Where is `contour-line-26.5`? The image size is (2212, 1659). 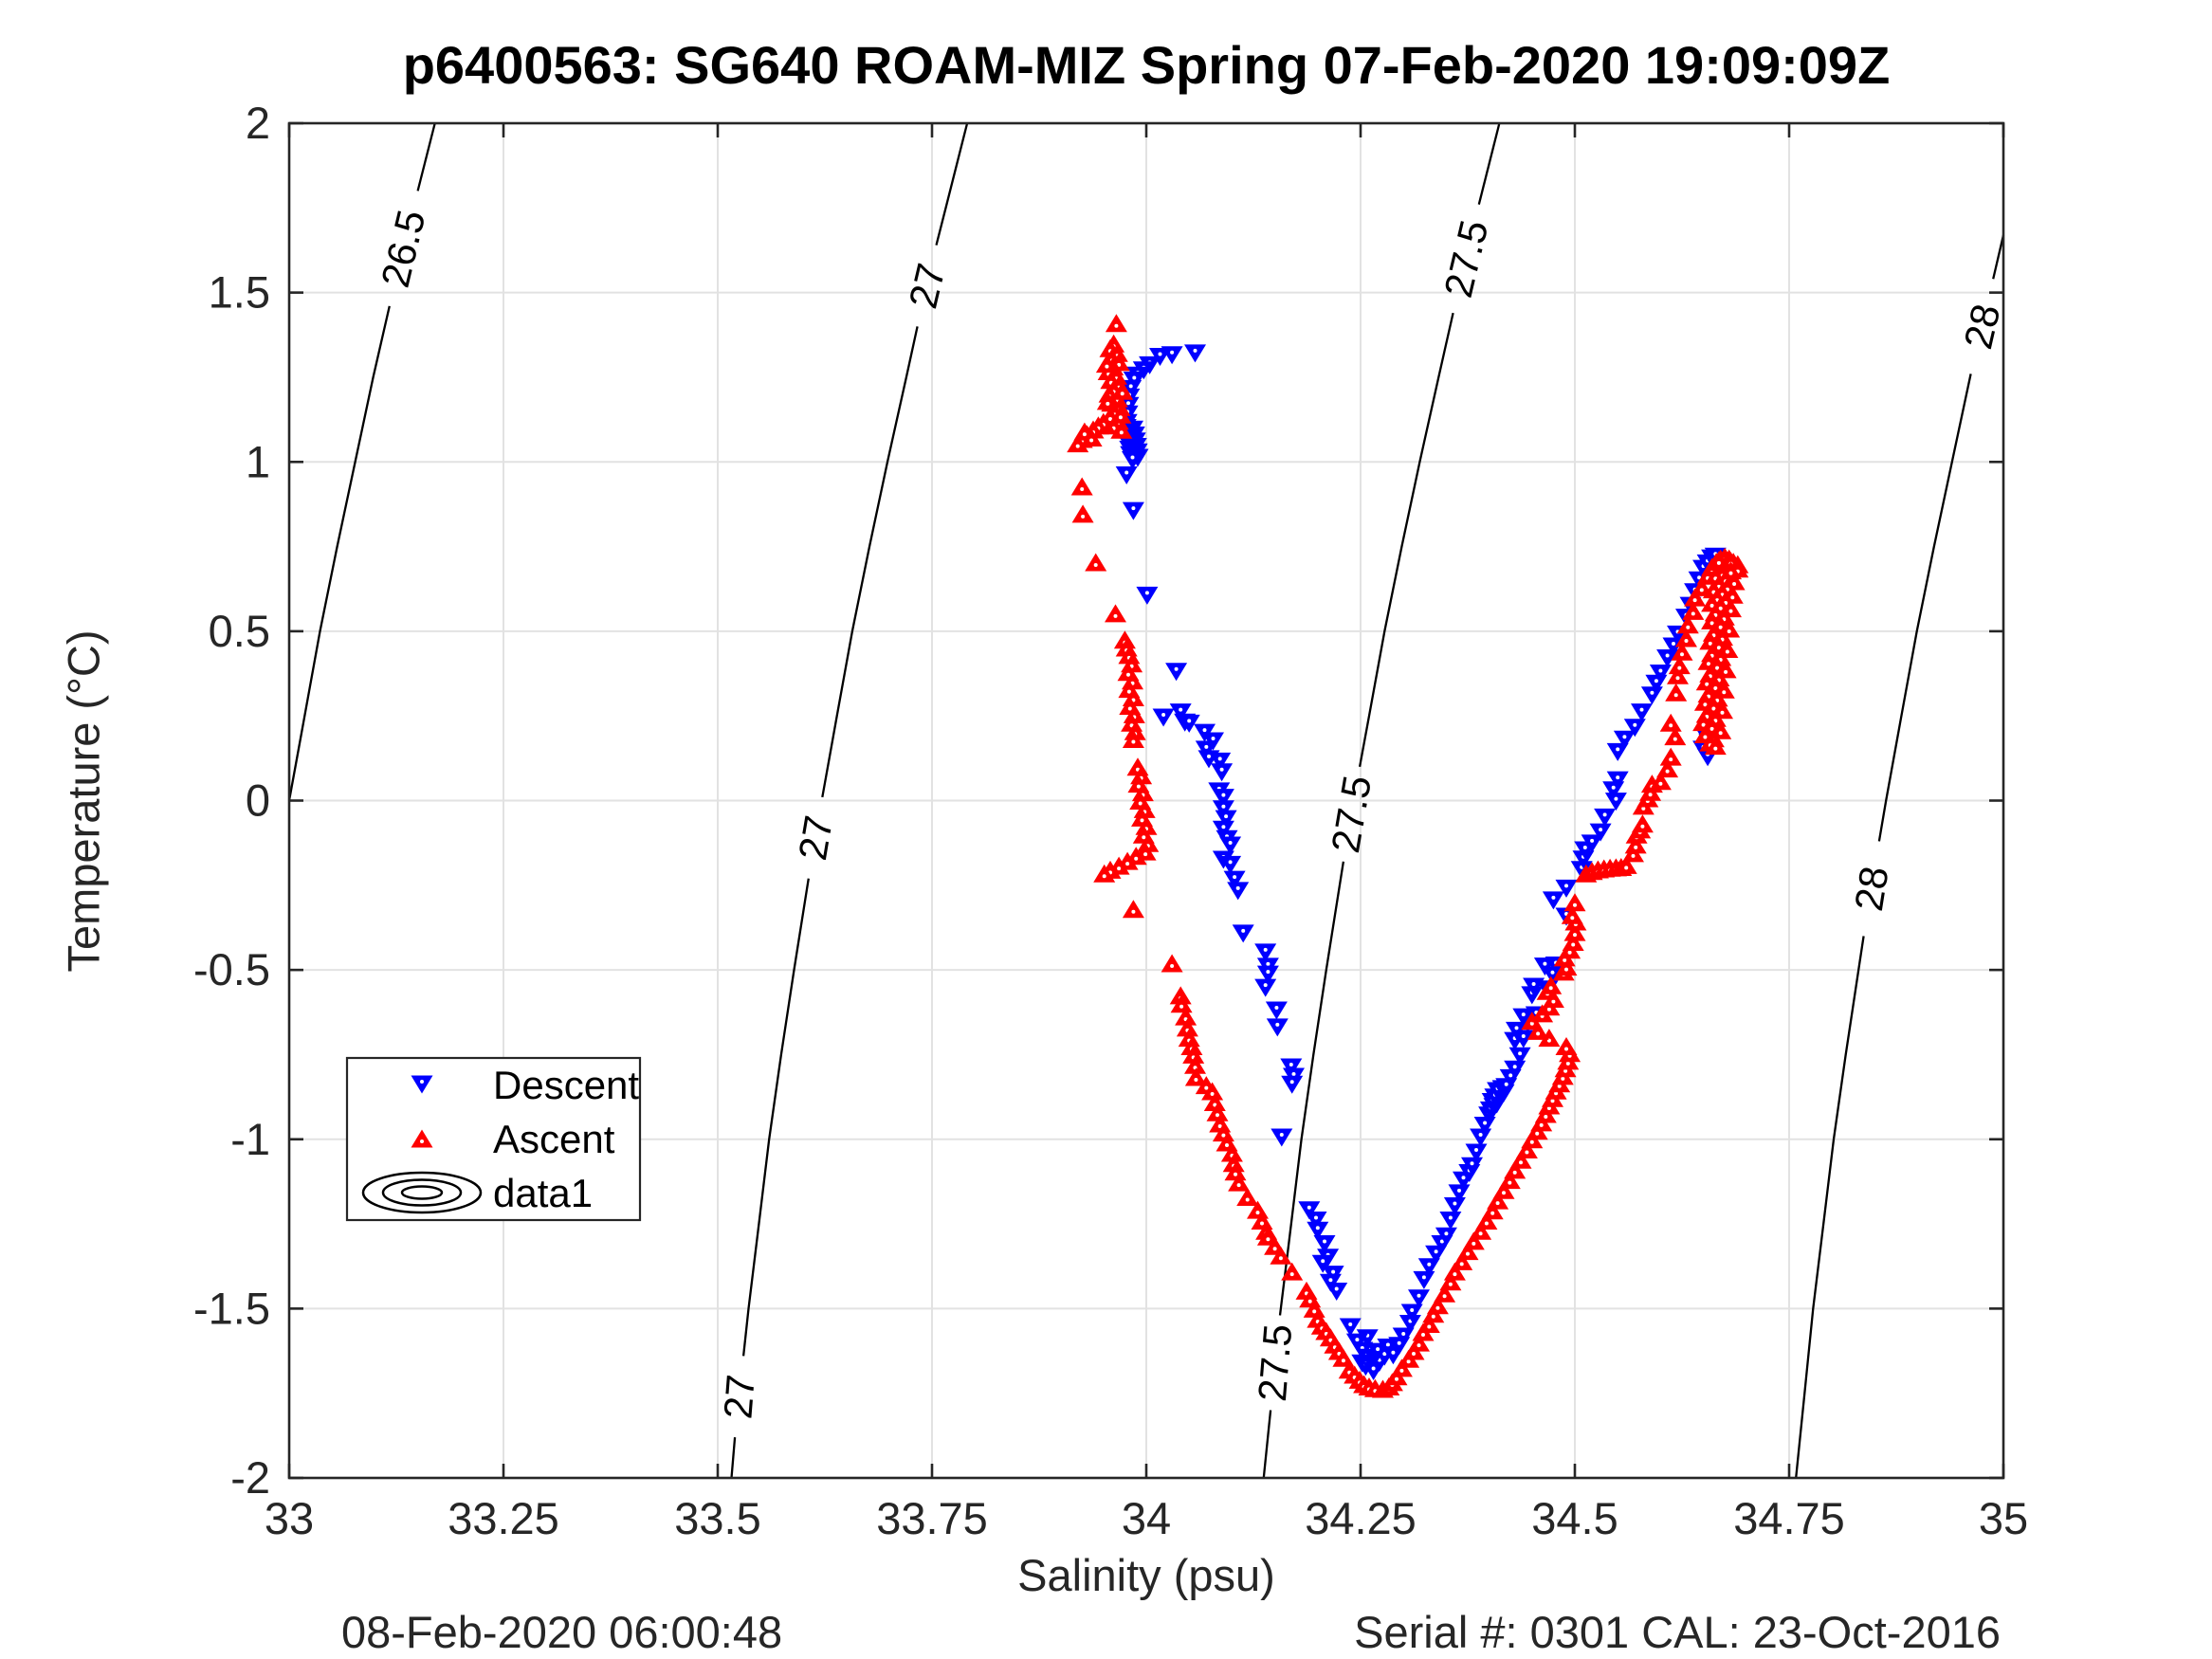 contour-line-26.5 is located at coordinates (426, 156).